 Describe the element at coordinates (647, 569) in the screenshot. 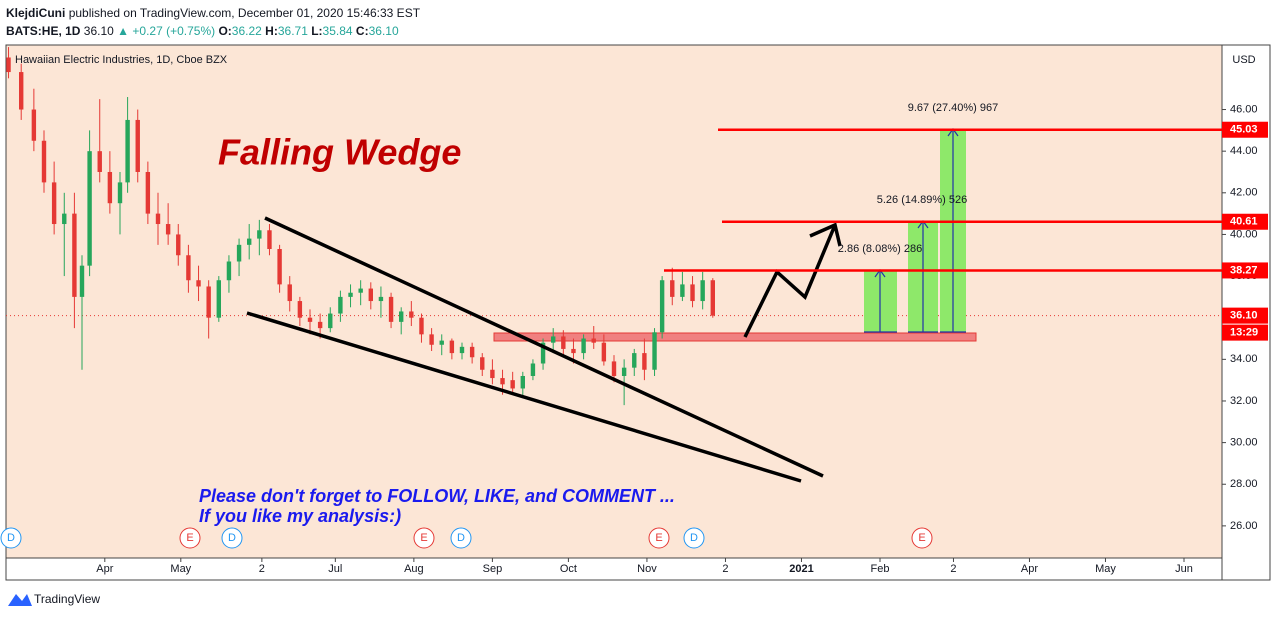

I see `x-tick-label: Nov` at that location.